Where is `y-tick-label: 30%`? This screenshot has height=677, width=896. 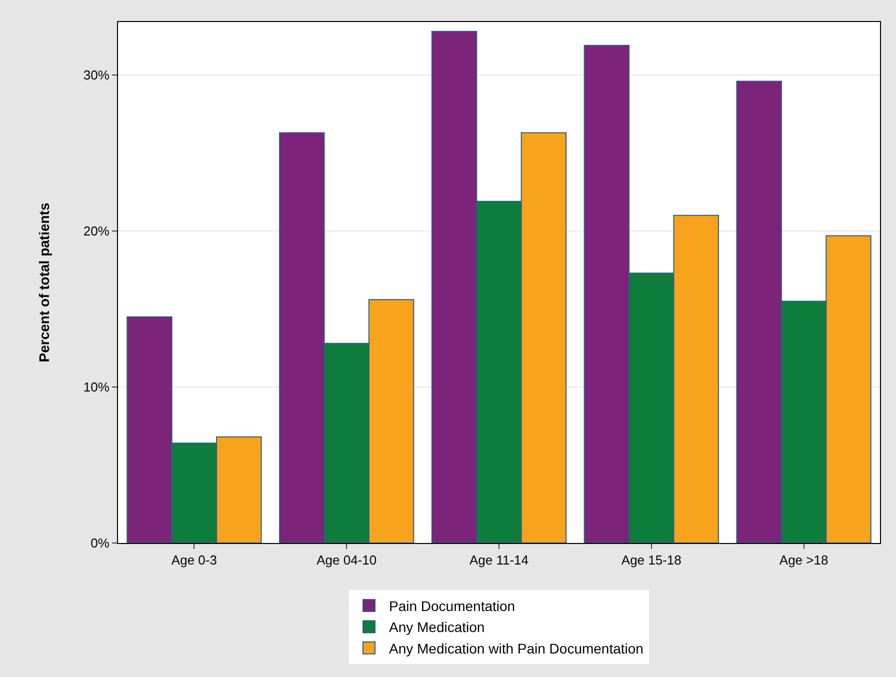
y-tick-label: 30% is located at coordinates (96, 75).